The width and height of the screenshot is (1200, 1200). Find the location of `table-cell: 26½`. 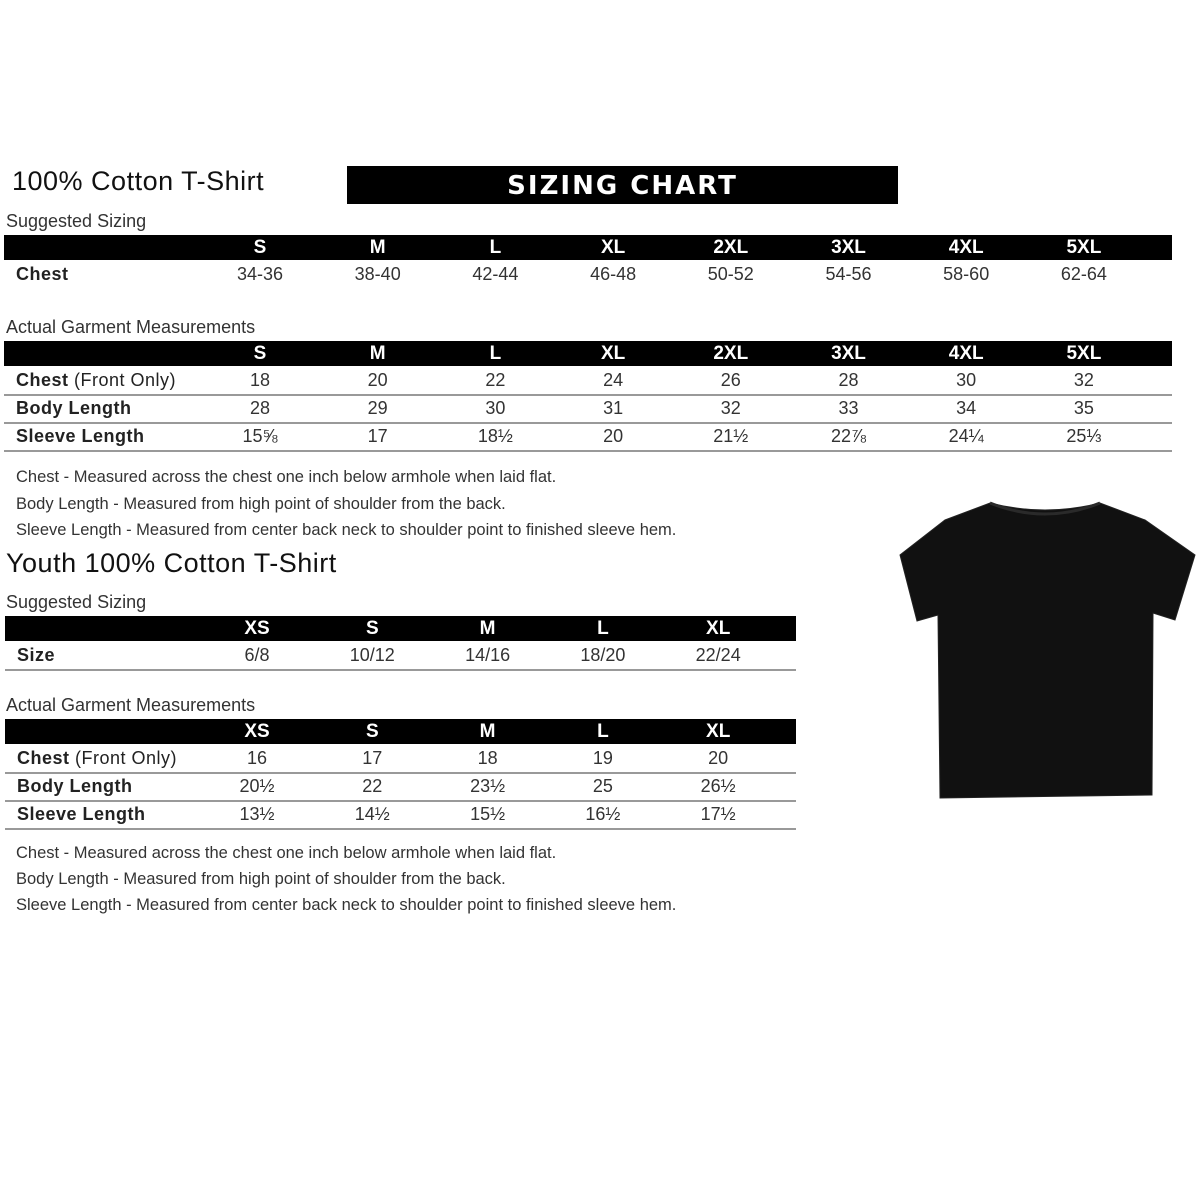

table-cell: 26½ is located at coordinates (718, 786).